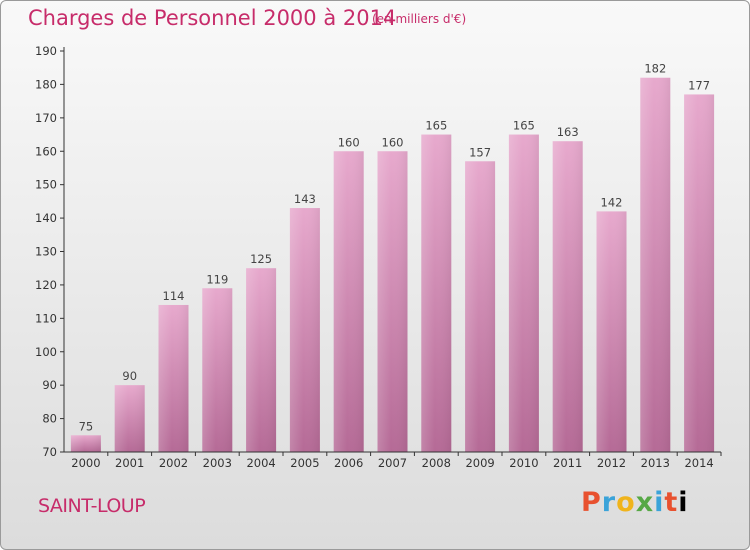 The width and height of the screenshot is (750, 550). Describe the element at coordinates (436, 293) in the screenshot. I see `bar-shine-2008` at that location.